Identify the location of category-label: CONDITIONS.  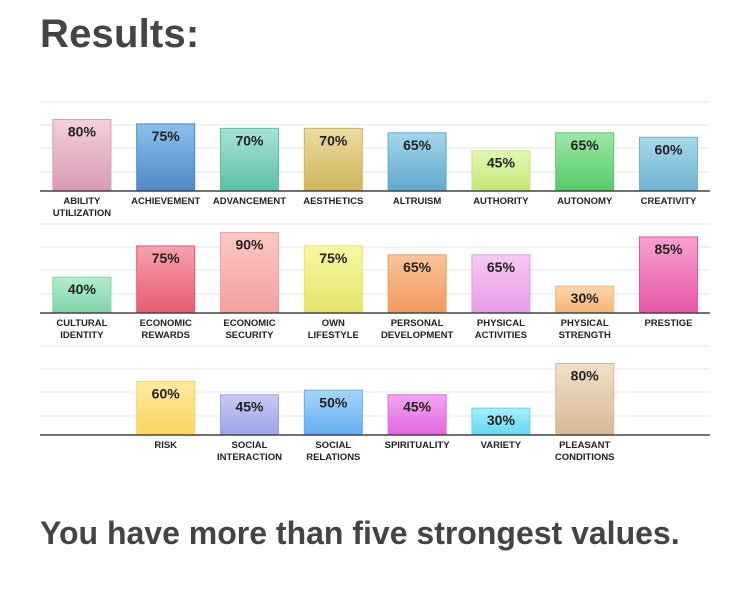
(585, 457).